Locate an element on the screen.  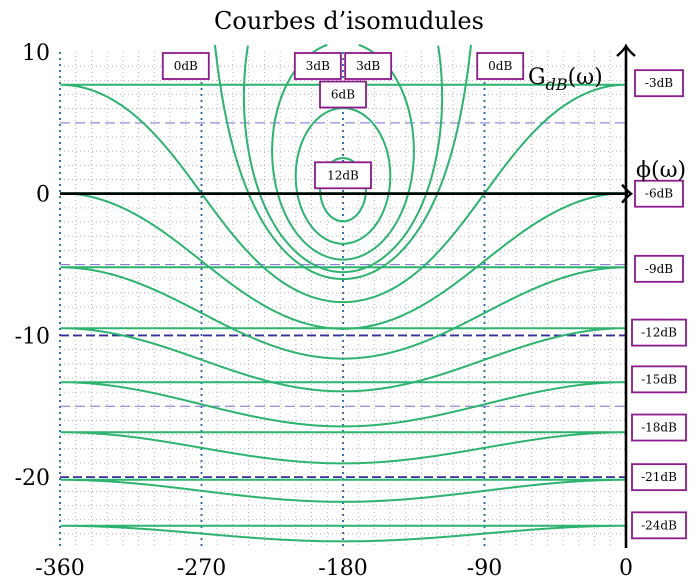
inner-contour-label: 12dB is located at coordinates (343, 175).